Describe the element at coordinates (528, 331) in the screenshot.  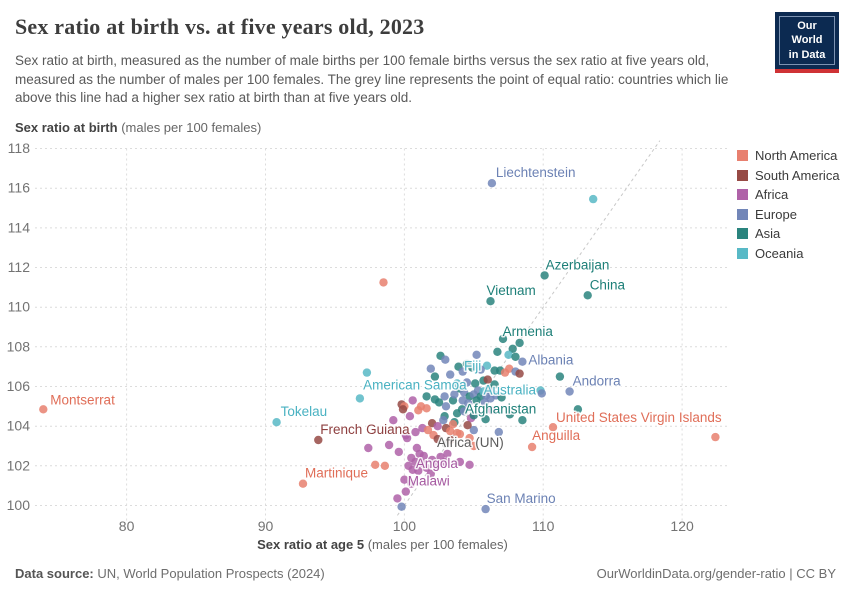
I see `point-label: Armenia` at that location.